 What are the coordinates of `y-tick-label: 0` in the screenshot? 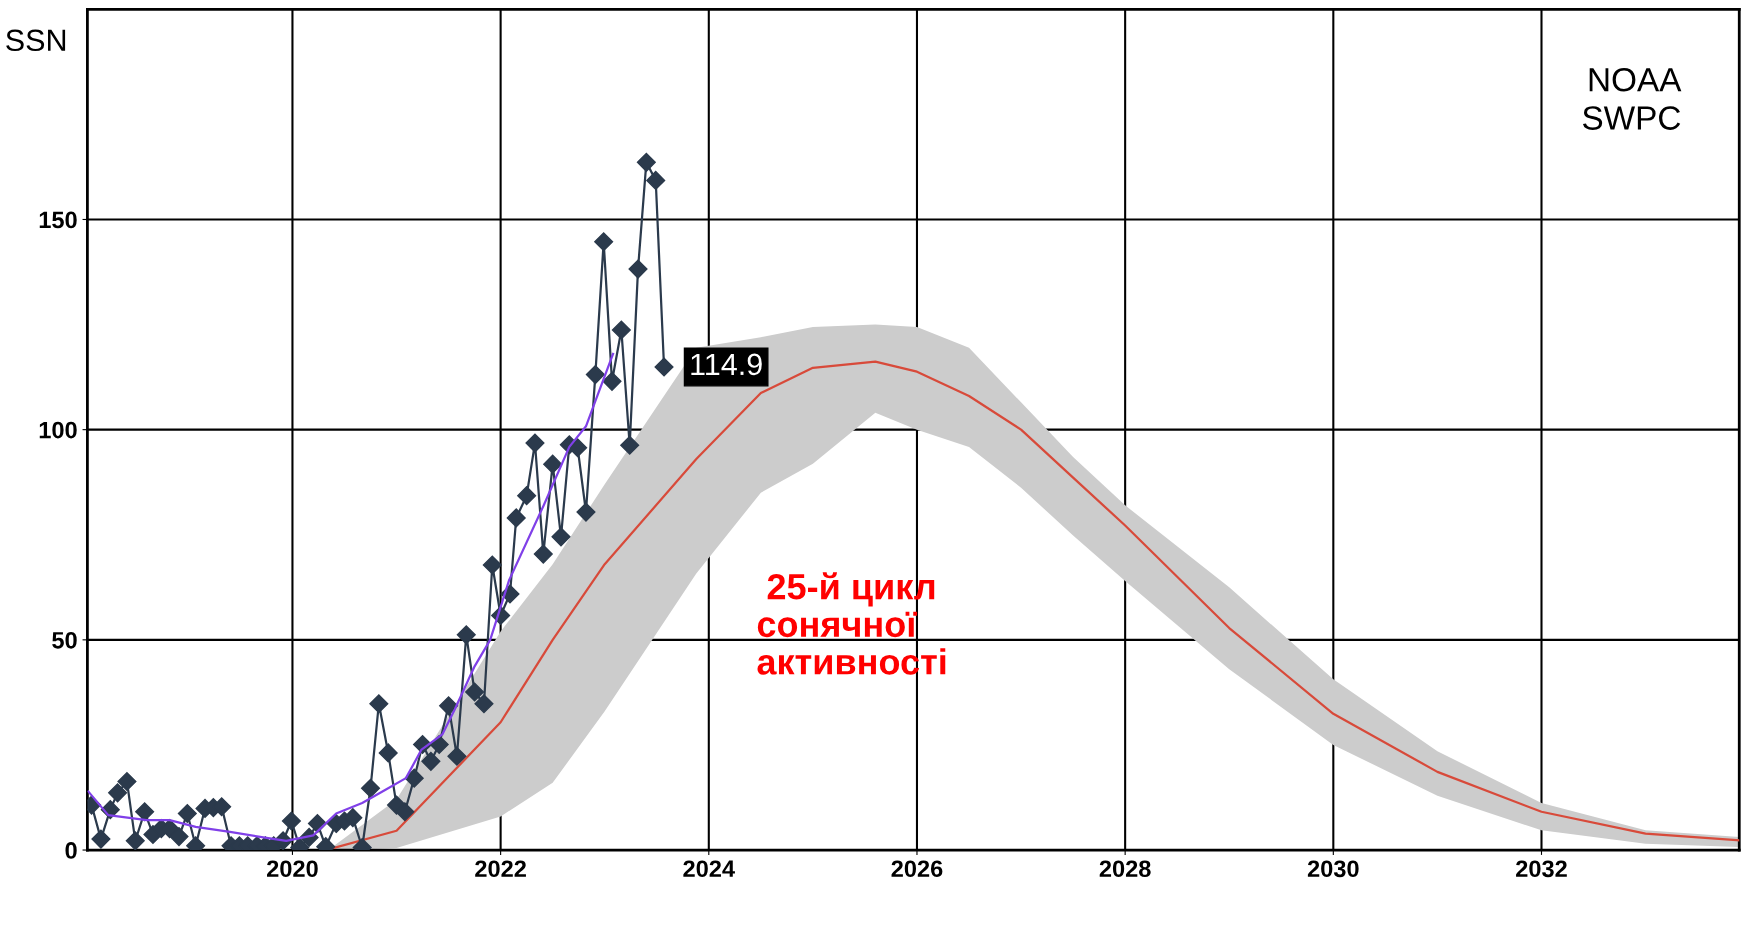 It's located at (71, 850).